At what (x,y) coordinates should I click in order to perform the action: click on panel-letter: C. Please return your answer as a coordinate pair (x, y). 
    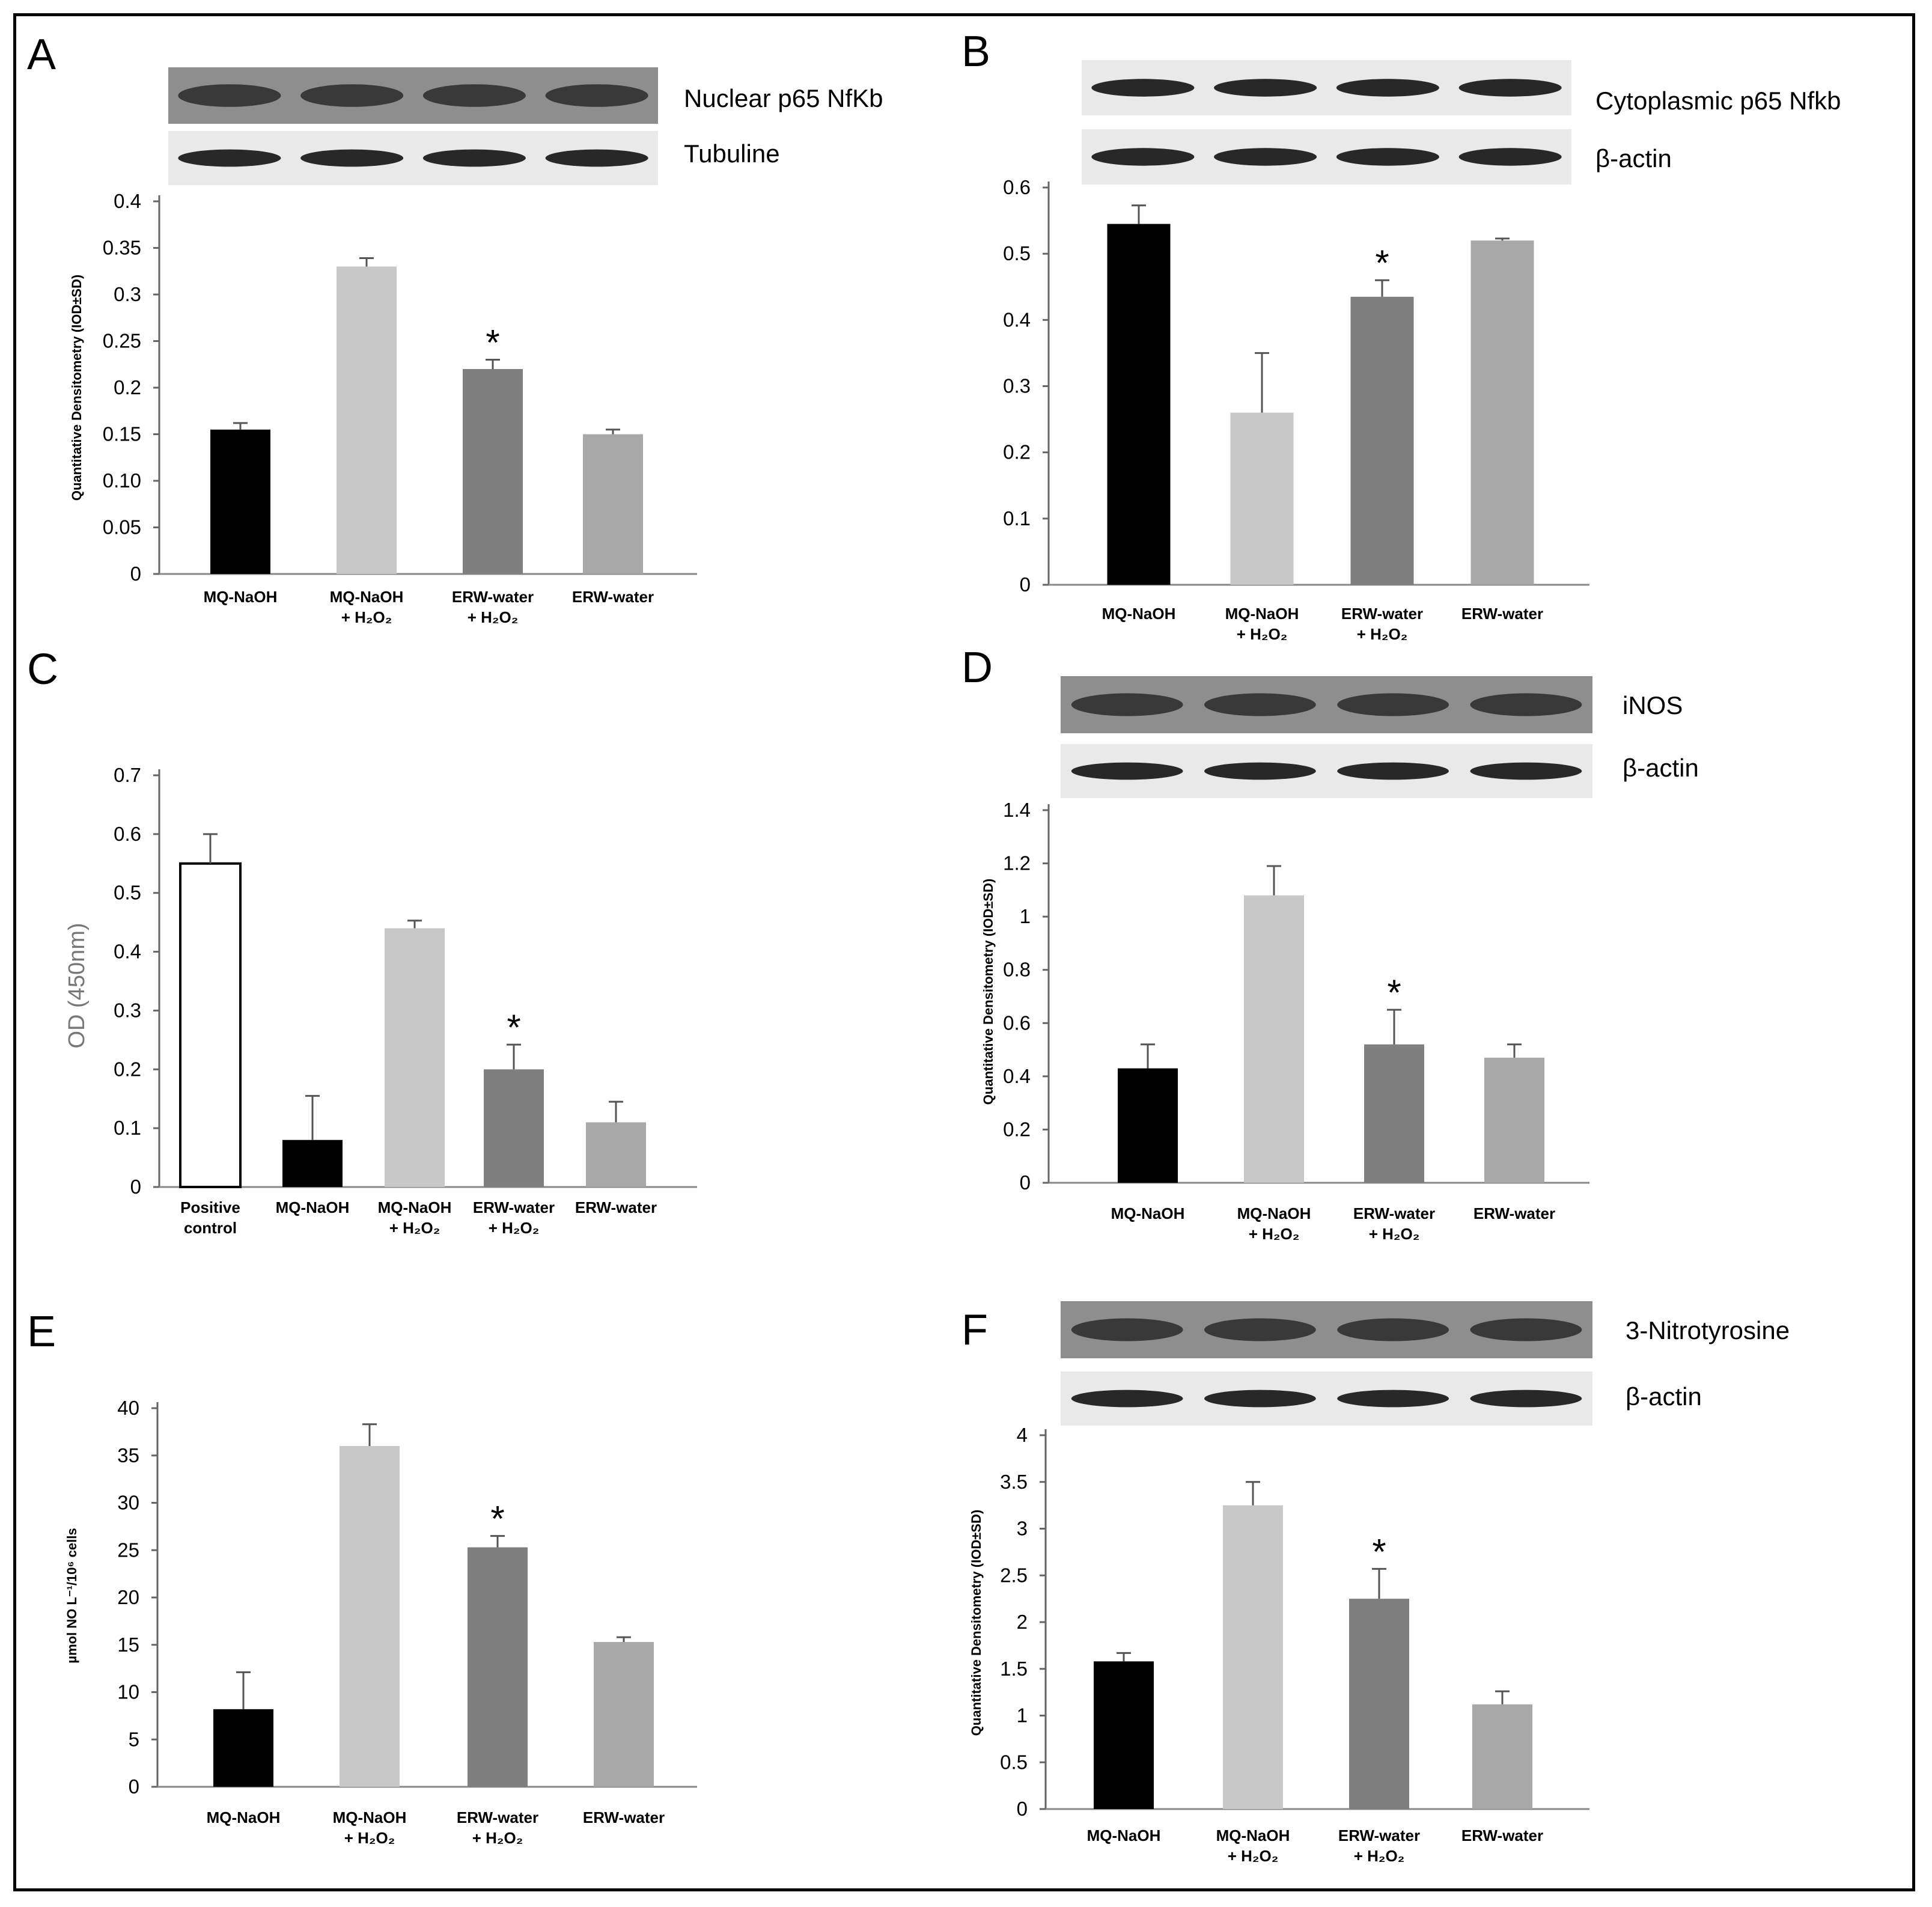
    Looking at the image, I should click on (42, 669).